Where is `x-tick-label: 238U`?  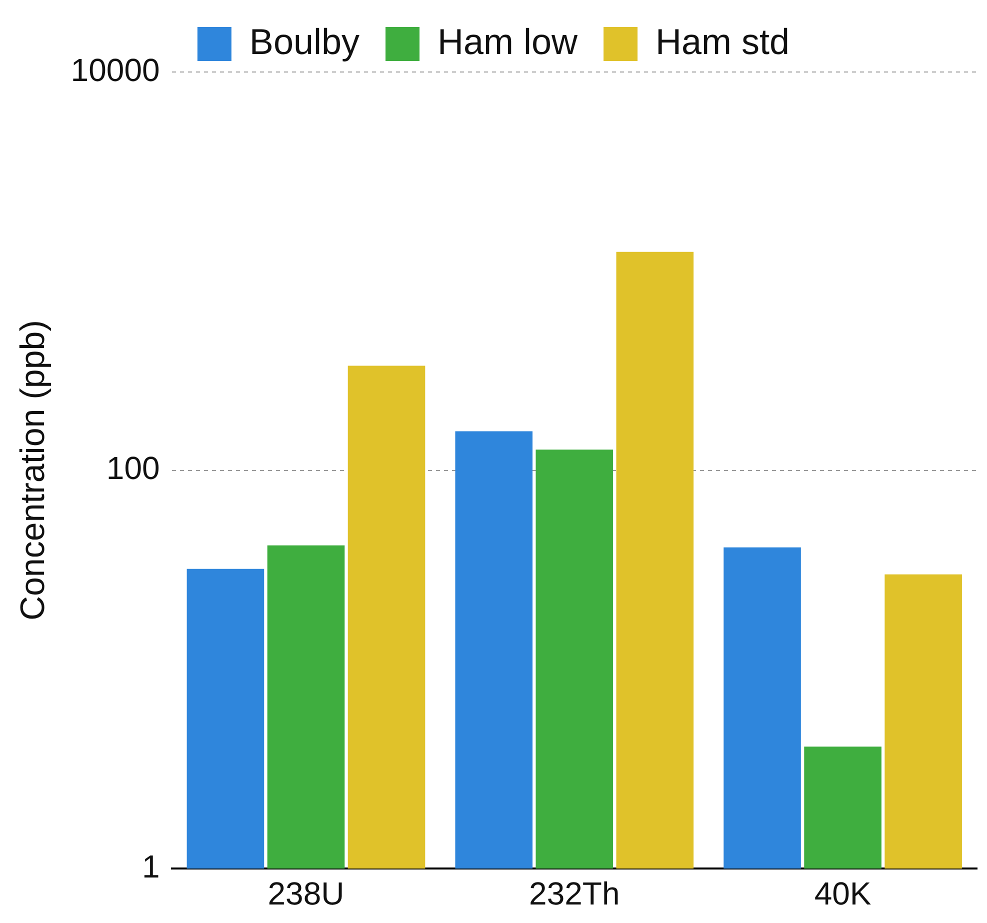 x-tick-label: 238U is located at coordinates (306, 894).